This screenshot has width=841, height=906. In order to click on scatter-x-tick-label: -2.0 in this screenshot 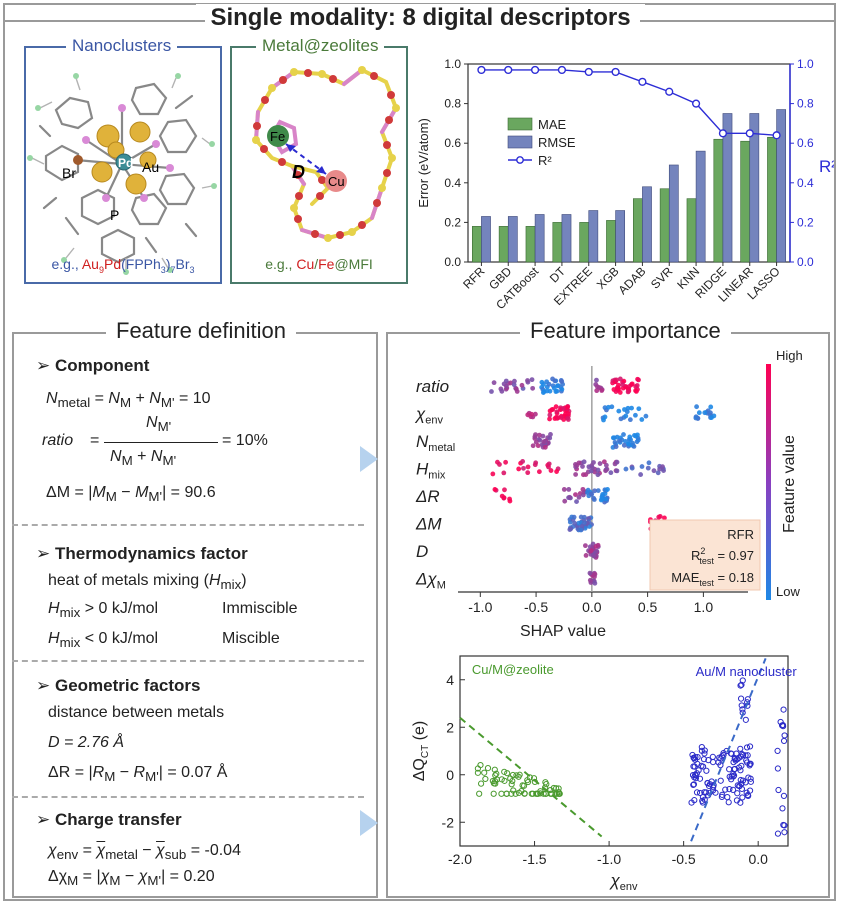, I will do `click(460, 859)`.